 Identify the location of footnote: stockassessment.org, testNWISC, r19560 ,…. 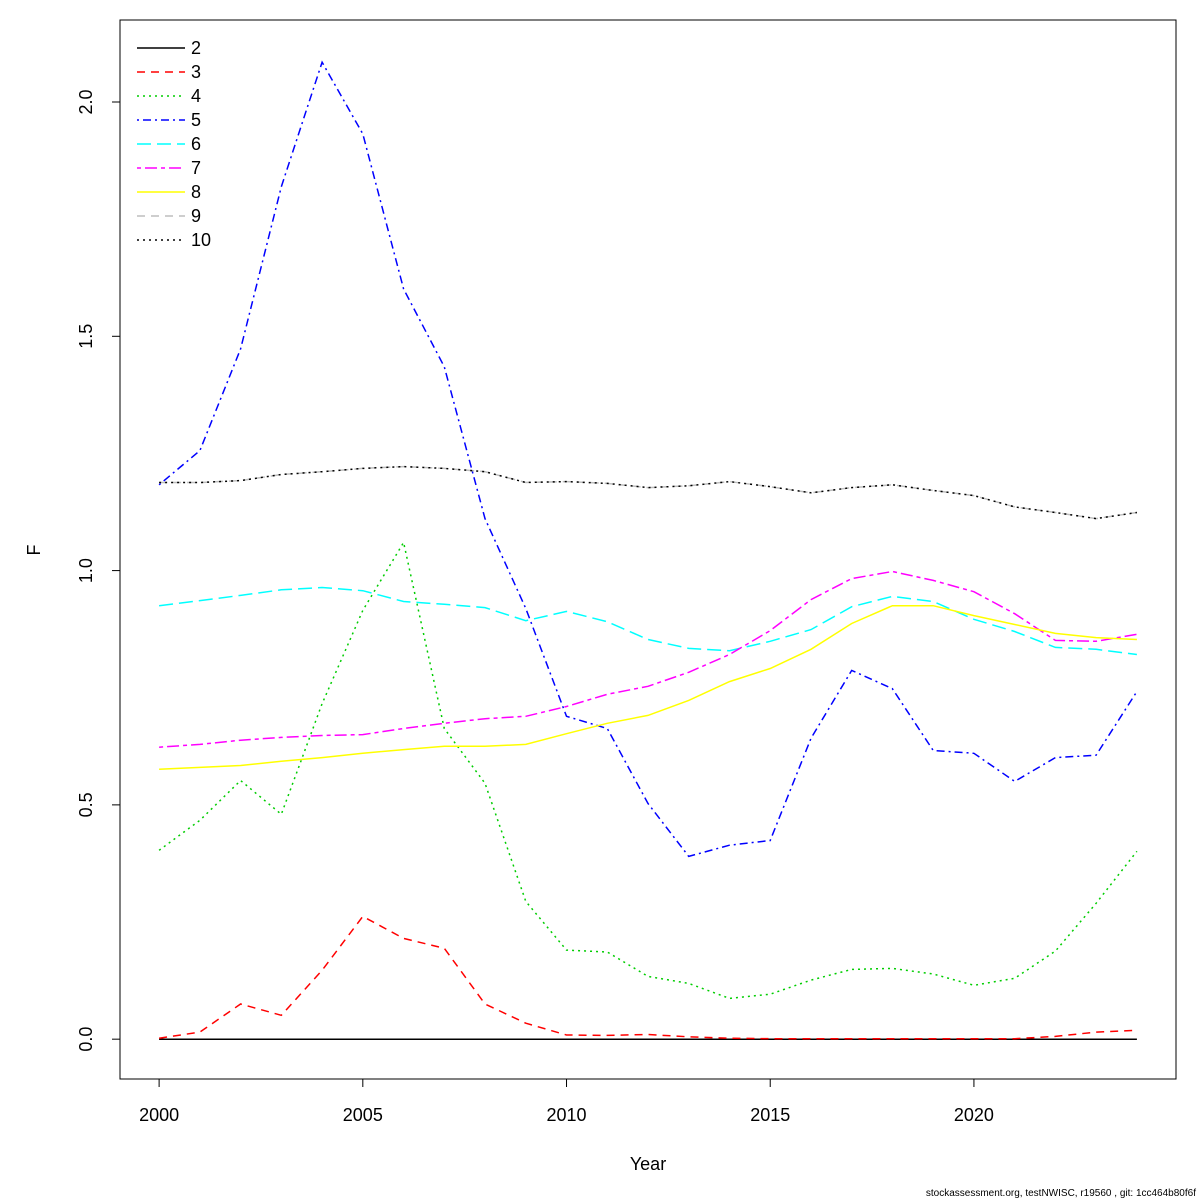
(1061, 1193).